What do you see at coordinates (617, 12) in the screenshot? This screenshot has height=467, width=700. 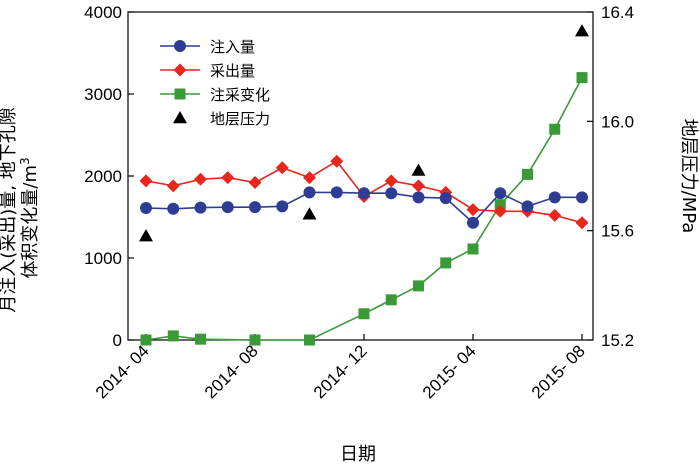 I see `right-tick-label: 16.4` at bounding box center [617, 12].